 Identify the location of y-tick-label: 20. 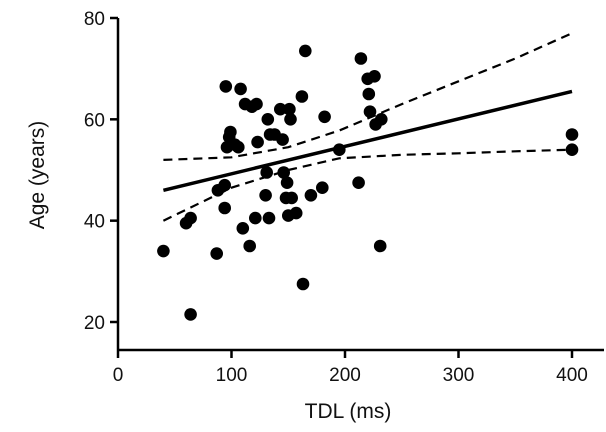
(94, 323).